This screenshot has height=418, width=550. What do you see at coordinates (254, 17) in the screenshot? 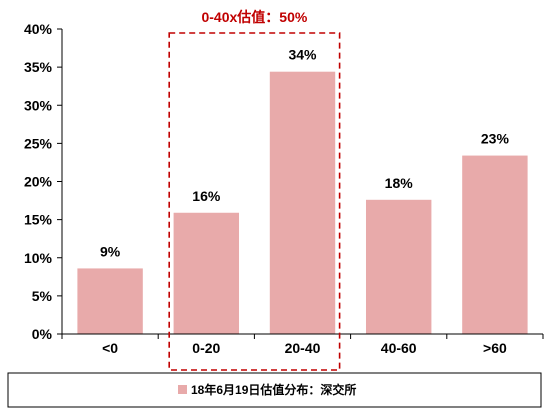
I see `annotation-label: 0-40x估值：50%` at bounding box center [254, 17].